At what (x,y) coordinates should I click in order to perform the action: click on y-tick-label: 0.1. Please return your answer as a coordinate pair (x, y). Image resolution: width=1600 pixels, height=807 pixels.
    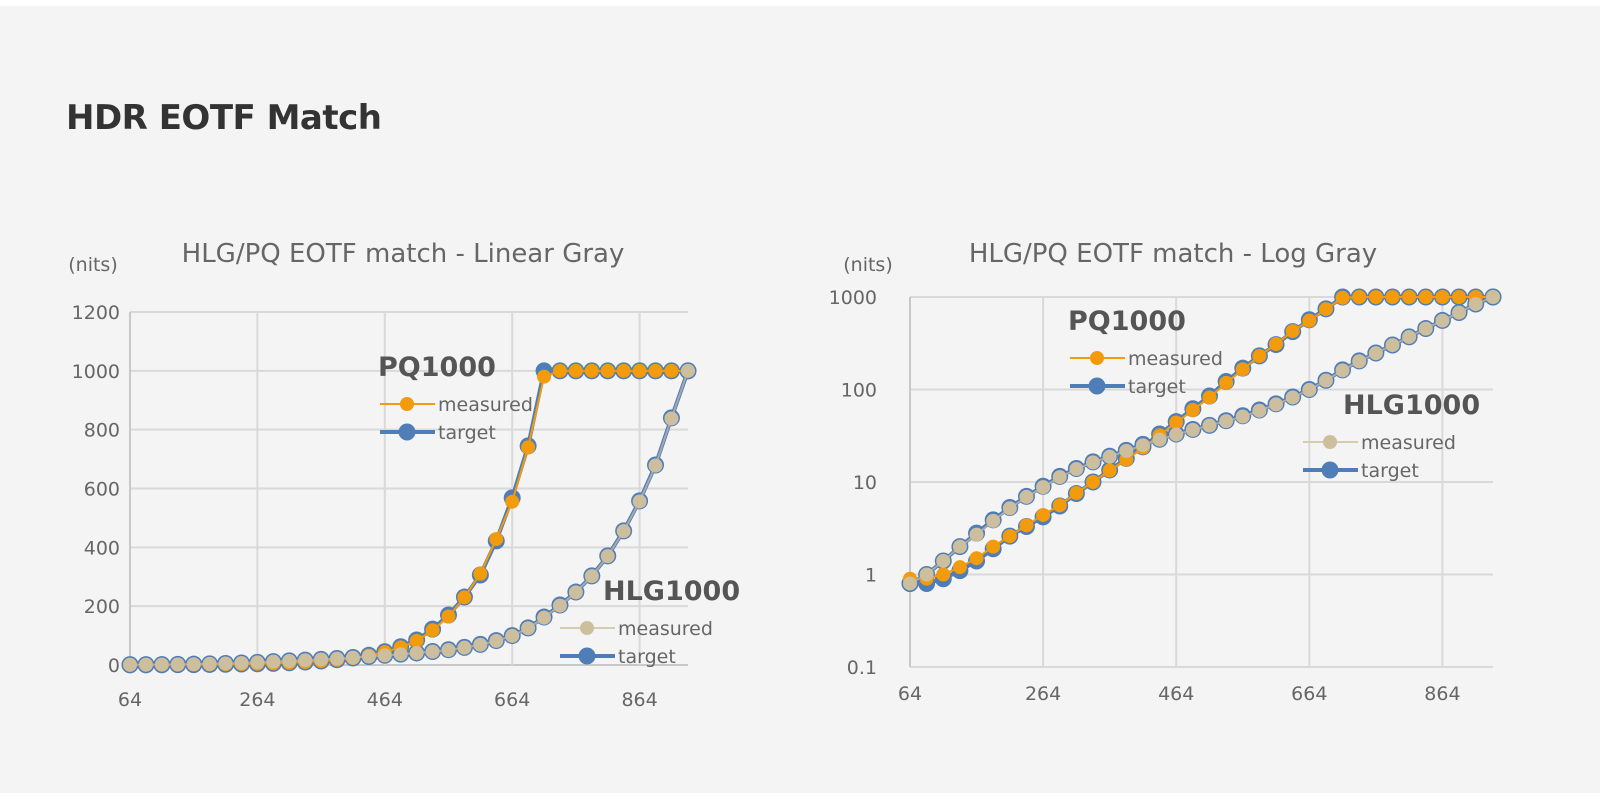
    Looking at the image, I should click on (862, 668).